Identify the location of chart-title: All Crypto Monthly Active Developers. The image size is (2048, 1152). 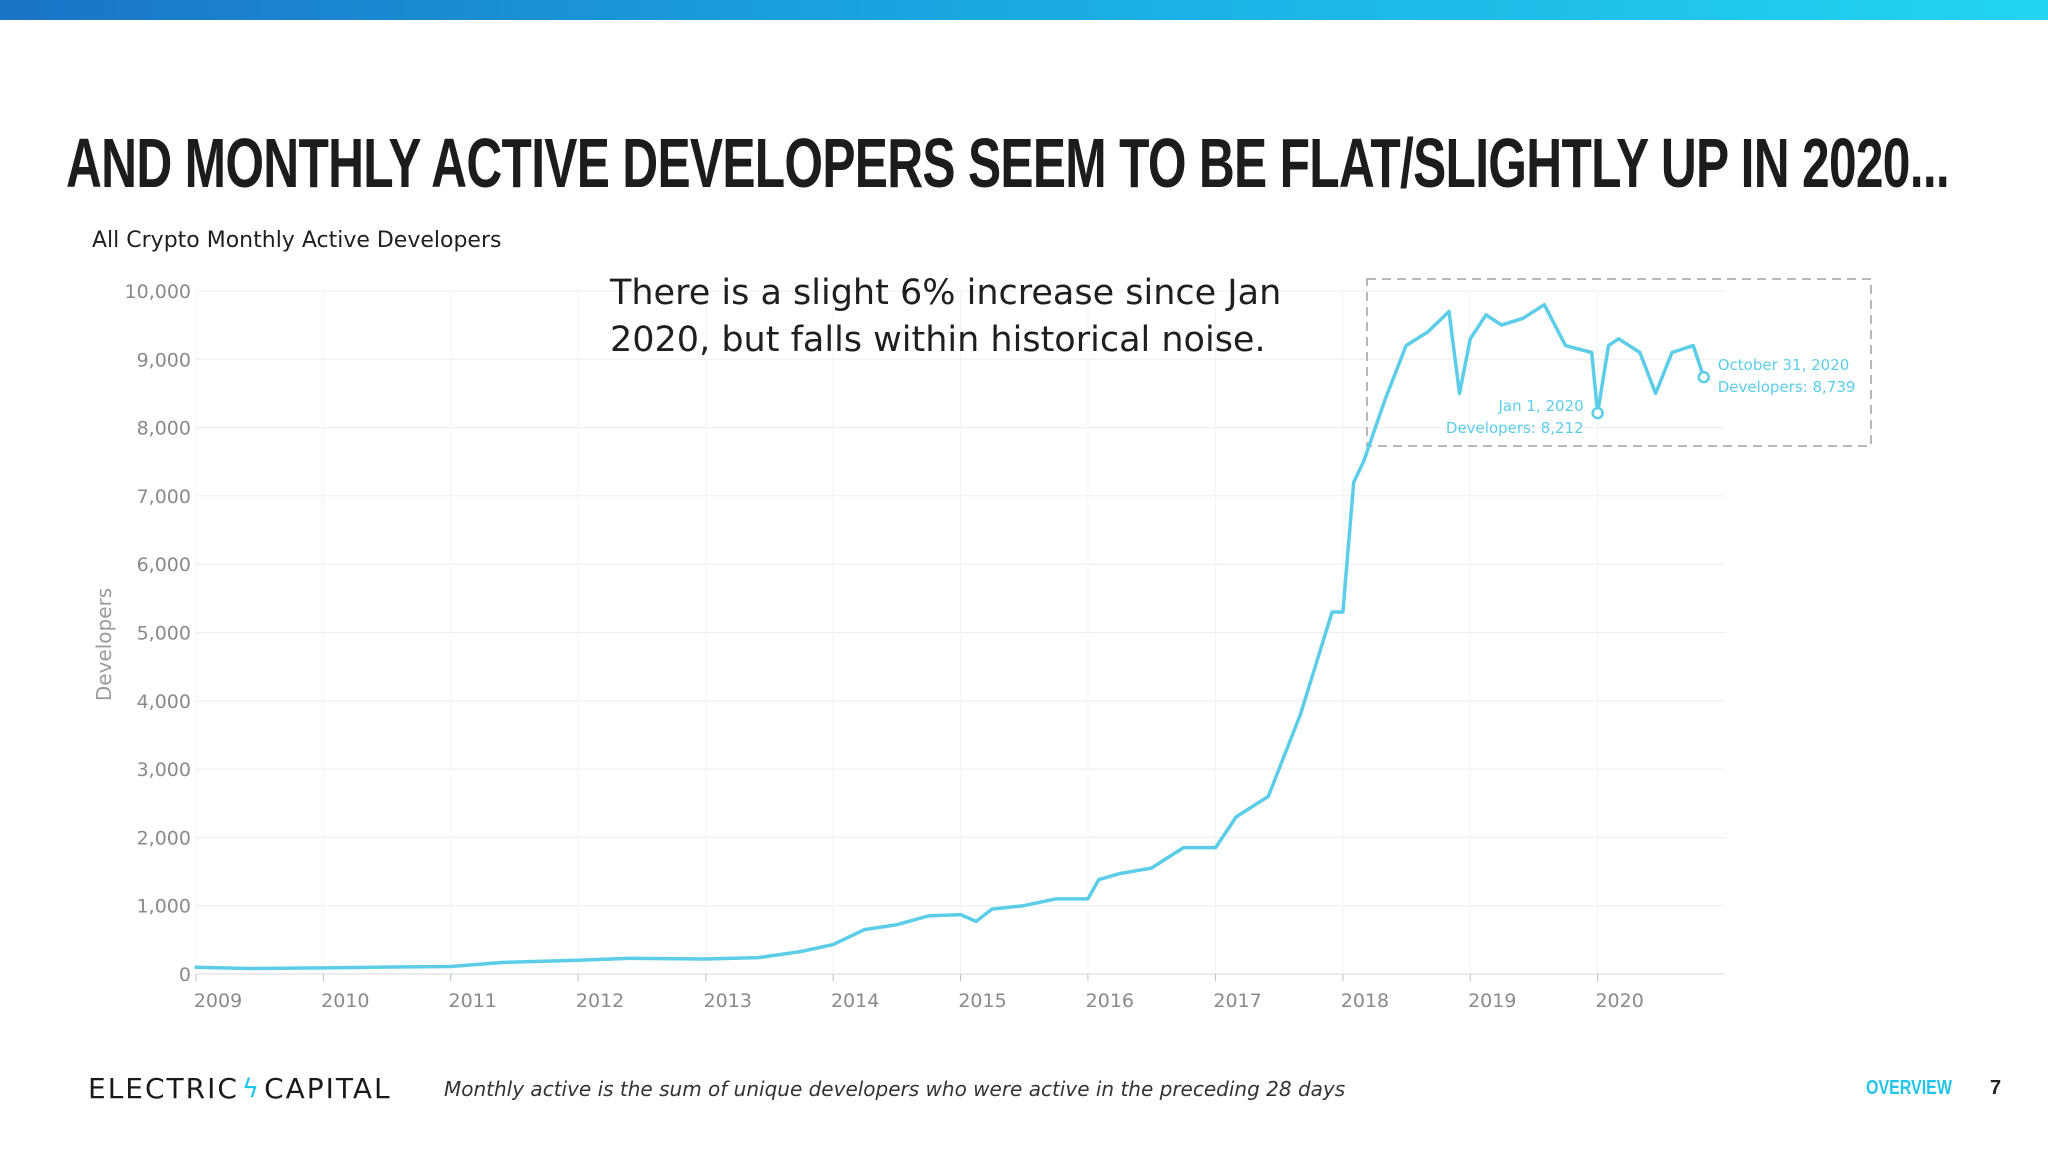
(297, 240).